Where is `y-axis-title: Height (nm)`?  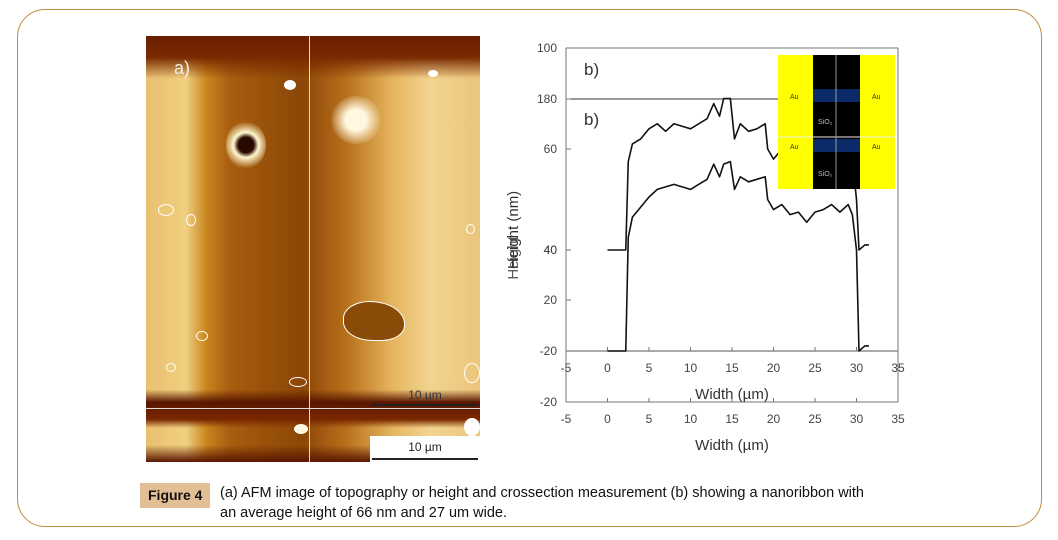
y-axis-title: Height (nm) is located at coordinates (513, 230).